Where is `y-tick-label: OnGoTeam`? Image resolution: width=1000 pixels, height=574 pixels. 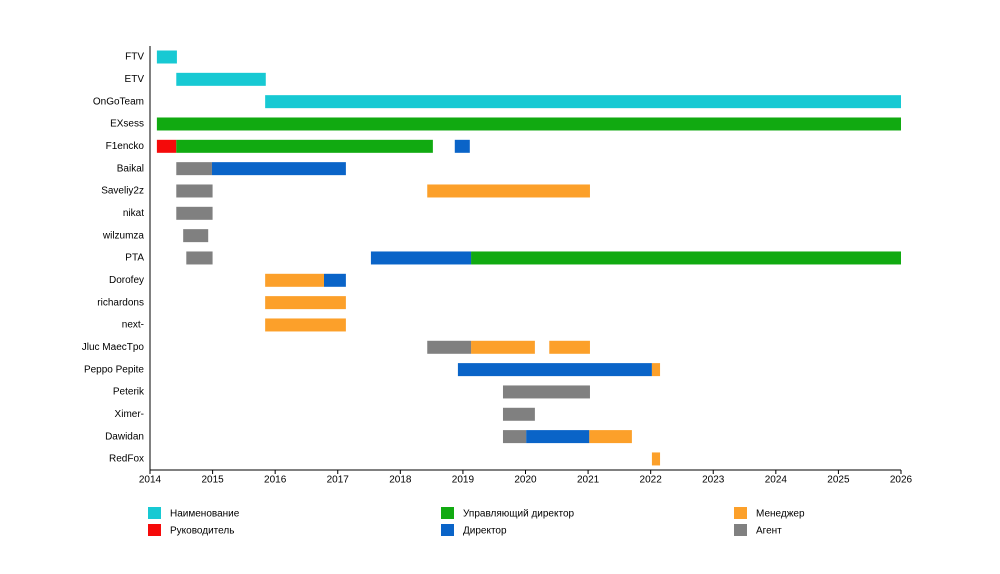 y-tick-label: OnGoTeam is located at coordinates (118, 101).